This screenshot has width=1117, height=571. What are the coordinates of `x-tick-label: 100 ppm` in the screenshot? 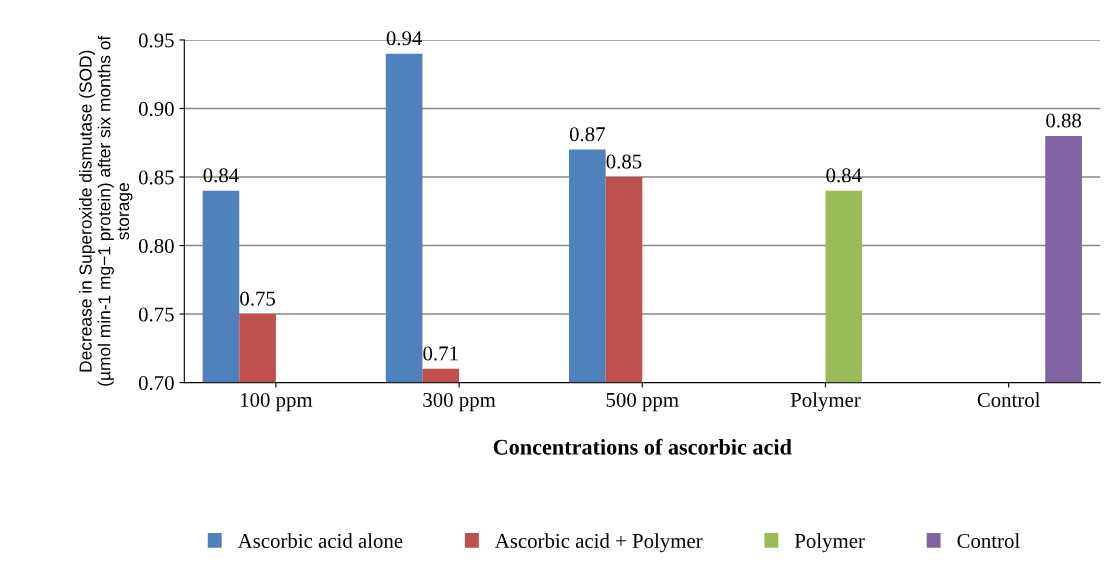 It's located at (276, 402).